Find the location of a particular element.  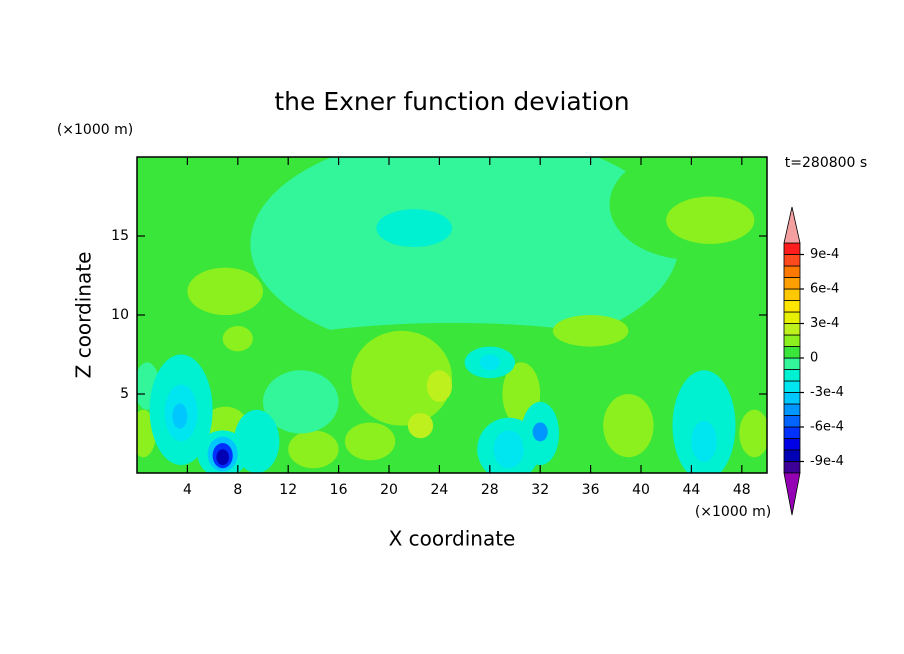

x-tick-label: 44 is located at coordinates (691, 490).